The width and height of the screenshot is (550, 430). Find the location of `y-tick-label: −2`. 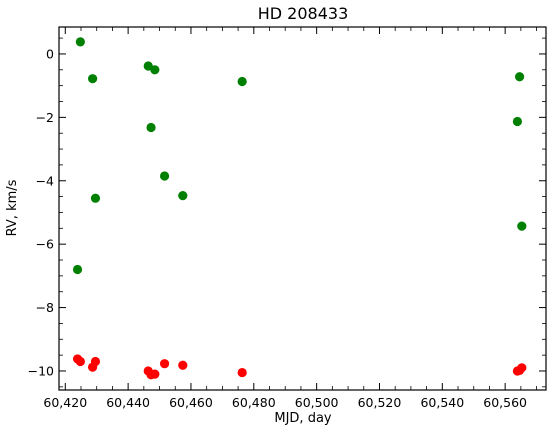

y-tick-label: −2 is located at coordinates (45, 117).